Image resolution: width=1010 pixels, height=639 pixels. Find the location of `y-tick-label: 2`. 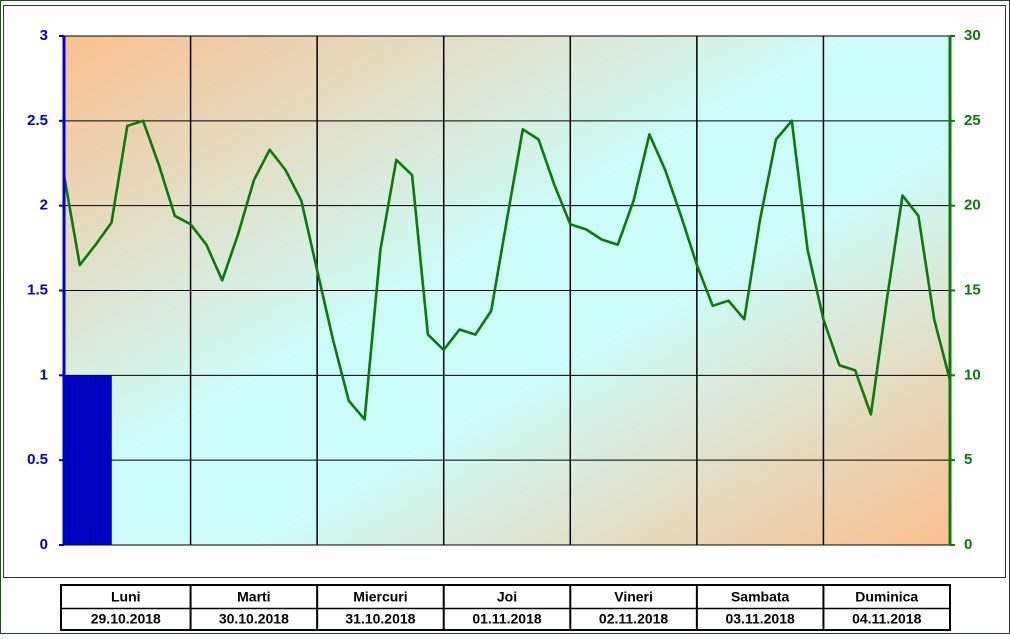

y-tick-label: 2 is located at coordinates (44, 205).